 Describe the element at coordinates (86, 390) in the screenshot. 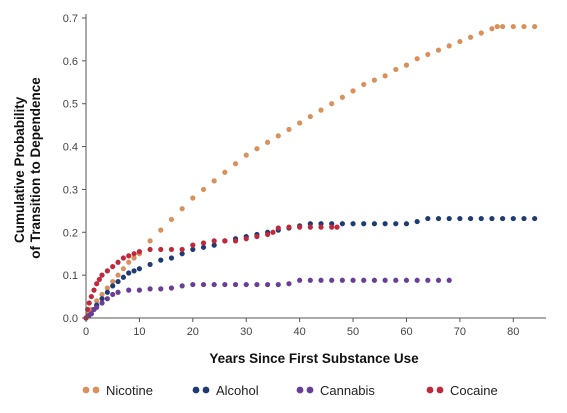

I see `legend-marker-nicotine` at that location.